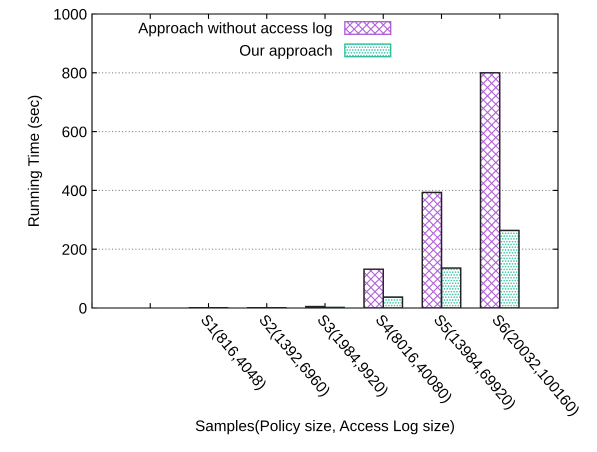 This screenshot has height=452, width=597. Describe the element at coordinates (235, 29) in the screenshot. I see `legend-label: Approach without access log` at that location.